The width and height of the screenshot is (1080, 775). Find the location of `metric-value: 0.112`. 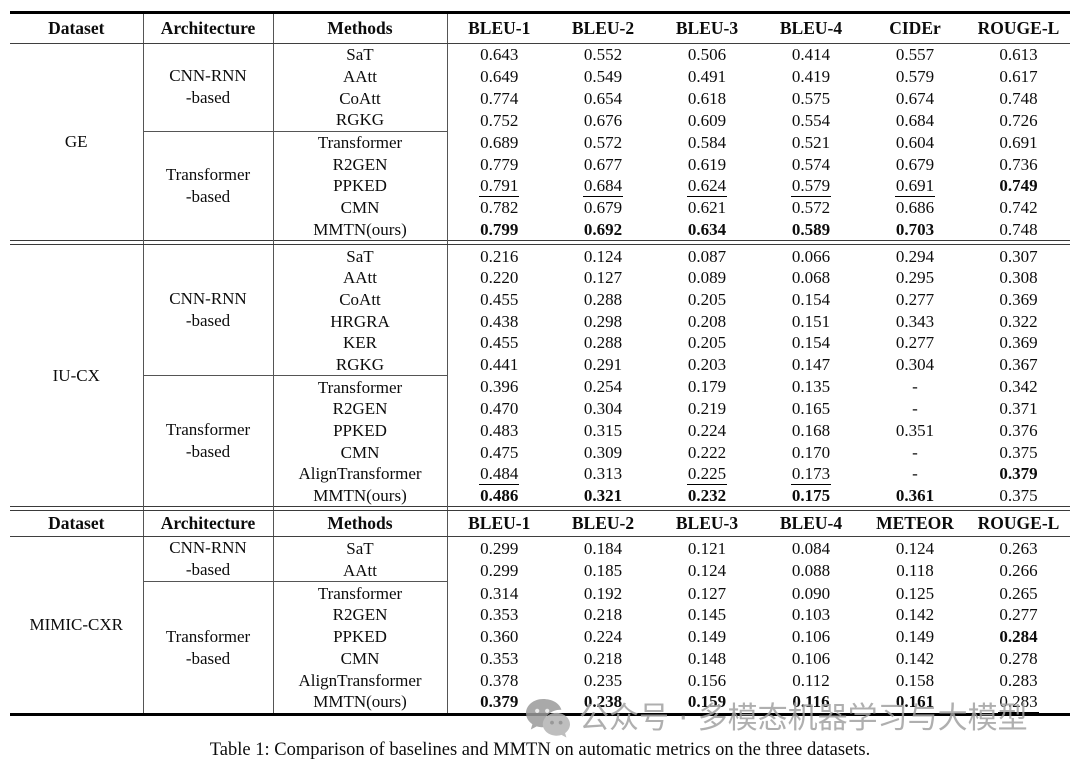

metric-value: 0.112 is located at coordinates (811, 680).